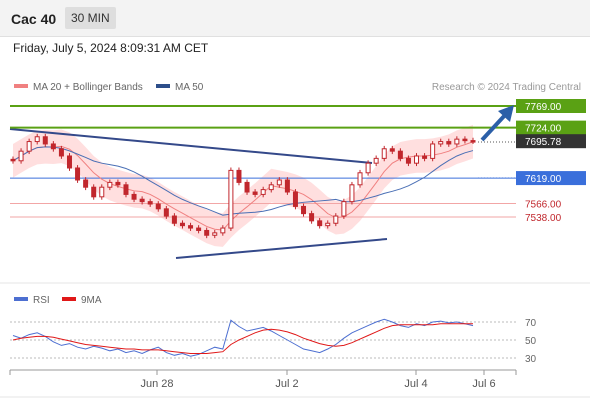 This screenshot has height=400, width=590. What do you see at coordinates (531, 323) in the screenshot?
I see `rsi-tick-label: 70` at bounding box center [531, 323].